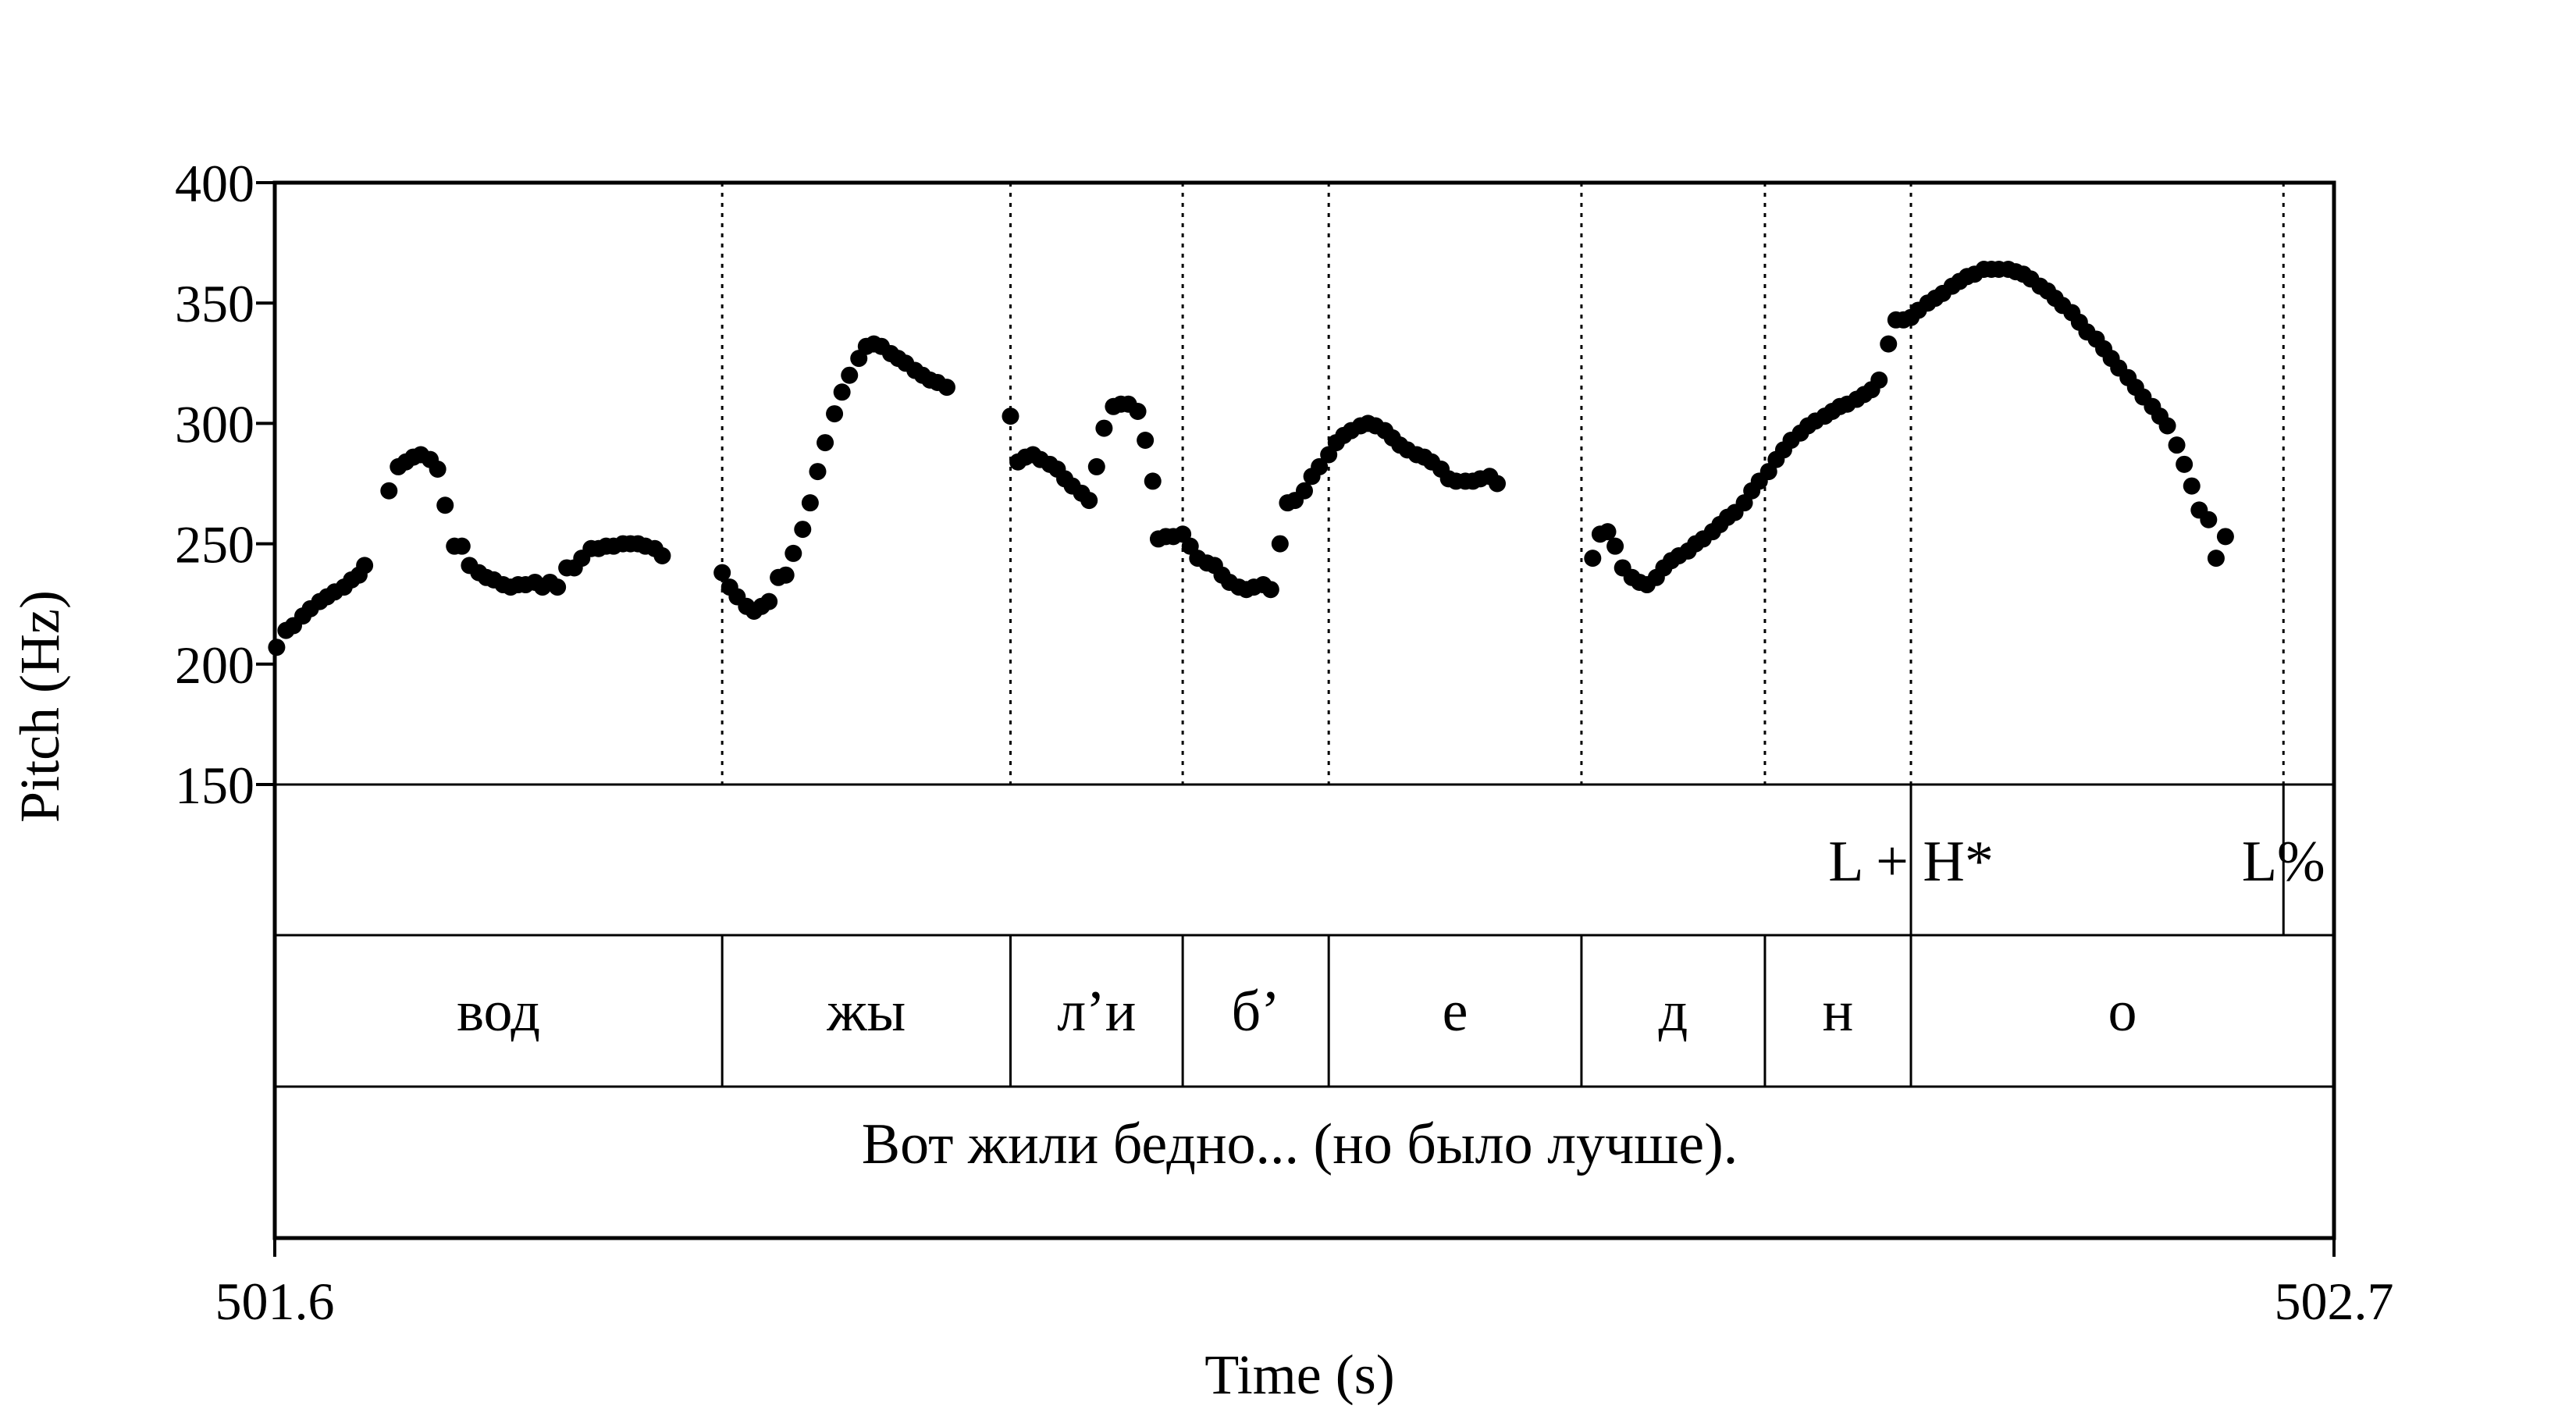  Describe the element at coordinates (2283, 862) in the screenshot. I see `tone-label: L%` at that location.